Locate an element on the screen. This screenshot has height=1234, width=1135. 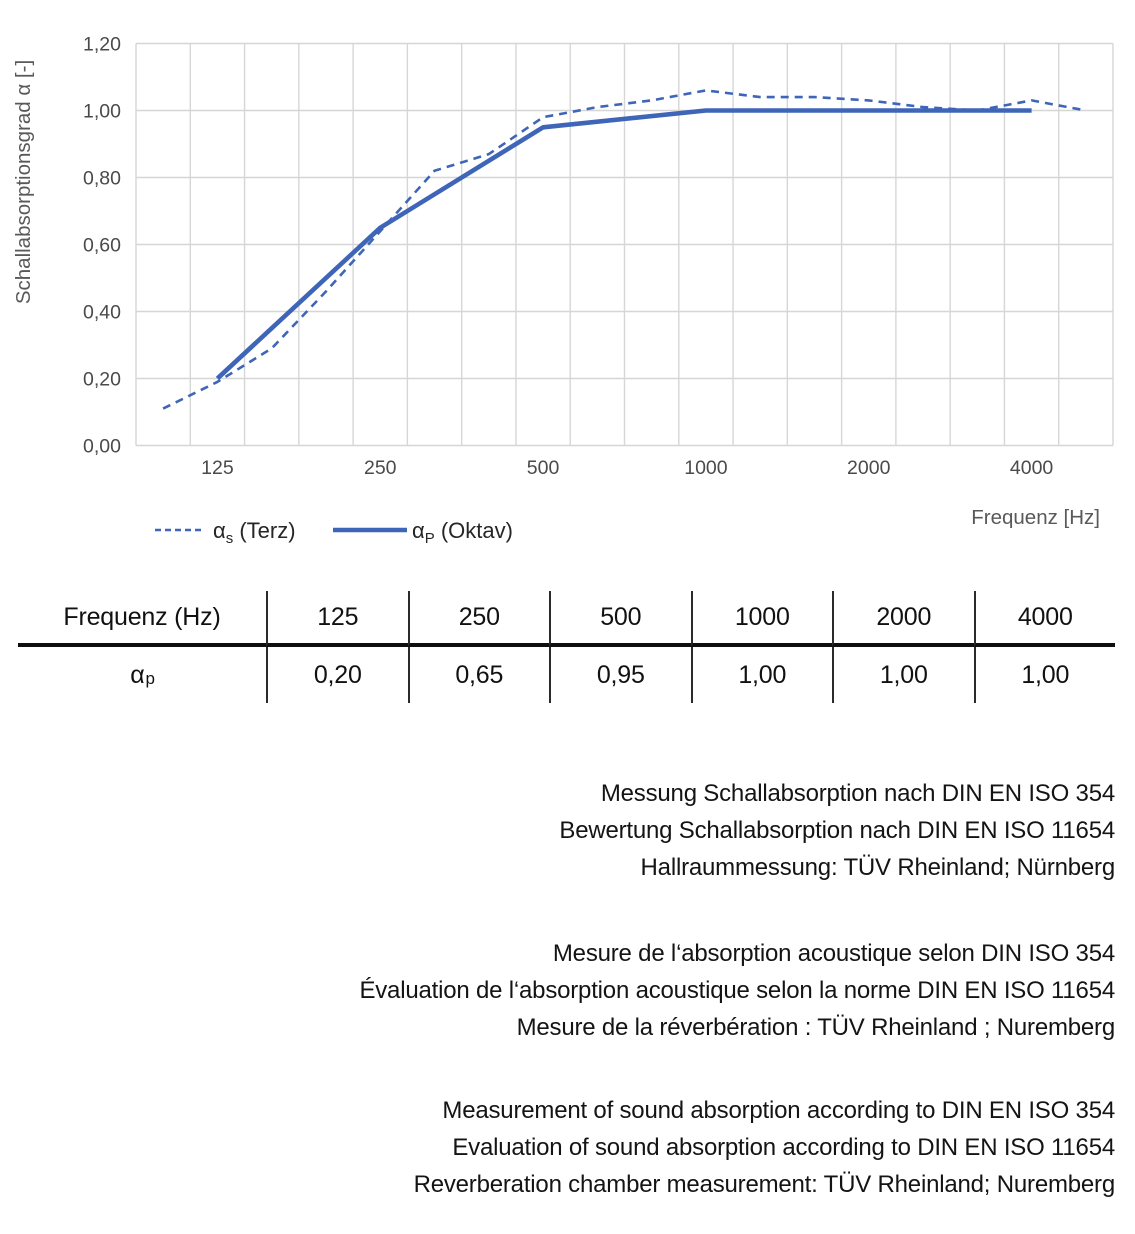
y-tick-label: 1,00 is located at coordinates (102, 112).